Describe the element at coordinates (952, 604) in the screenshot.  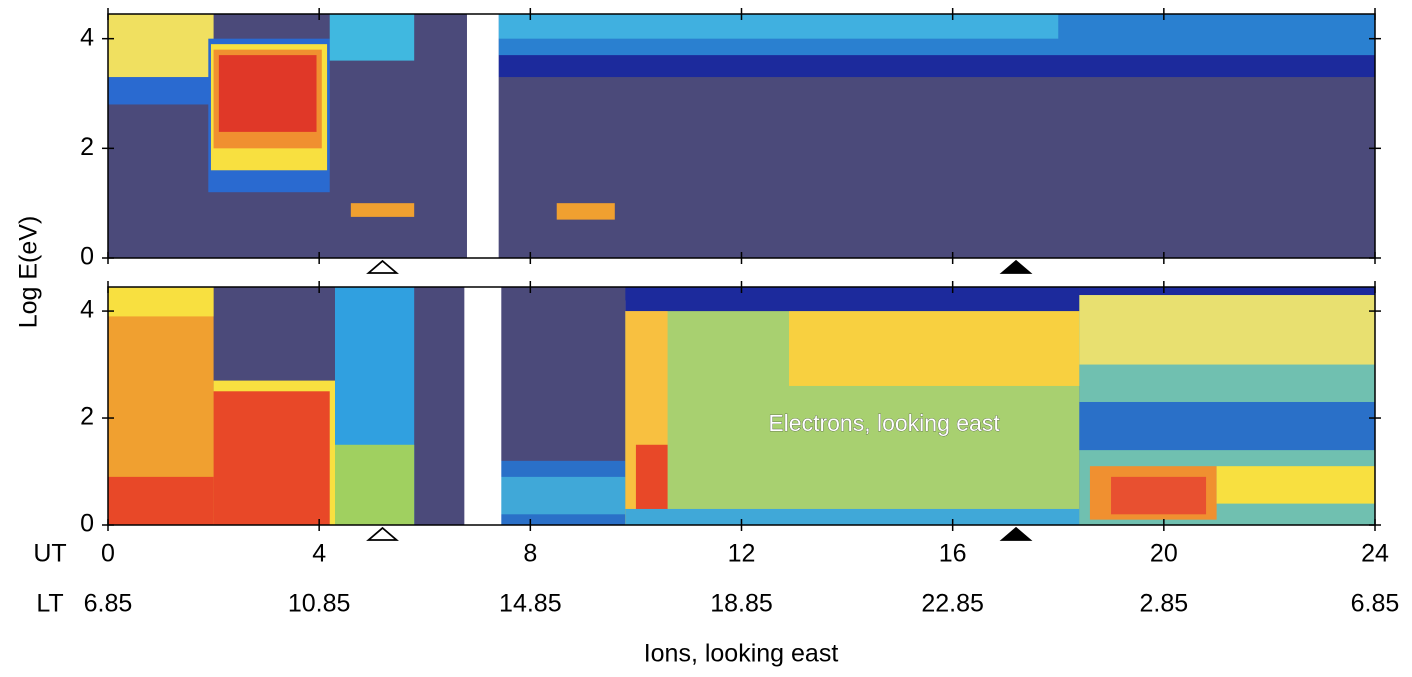
I see `lt-tick-label: 22.85` at that location.